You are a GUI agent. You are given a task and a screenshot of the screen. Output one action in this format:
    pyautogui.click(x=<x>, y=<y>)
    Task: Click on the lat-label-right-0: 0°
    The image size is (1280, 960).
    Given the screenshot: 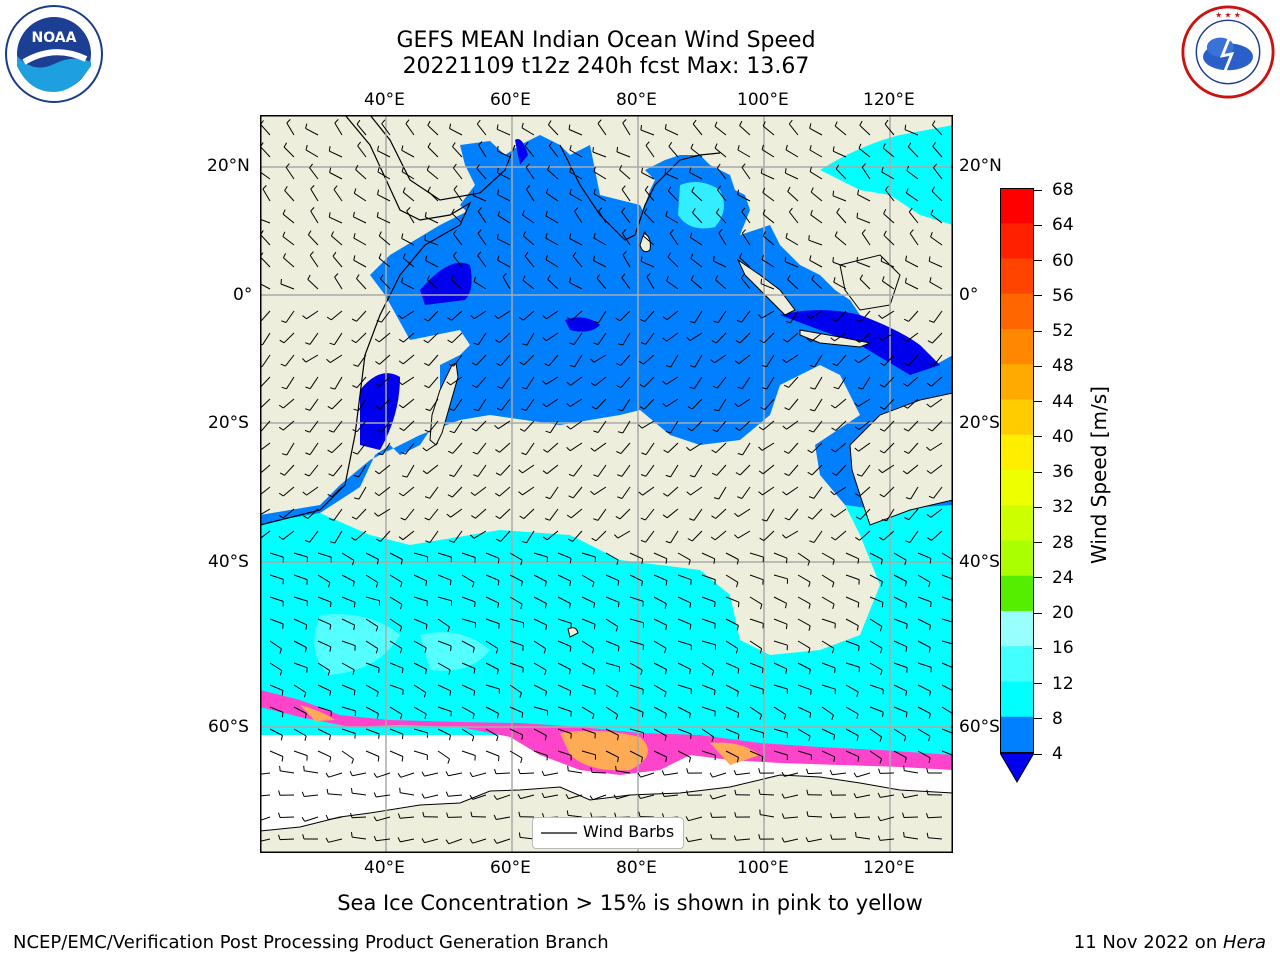 What is the action you would take?
    pyautogui.click(x=969, y=295)
    